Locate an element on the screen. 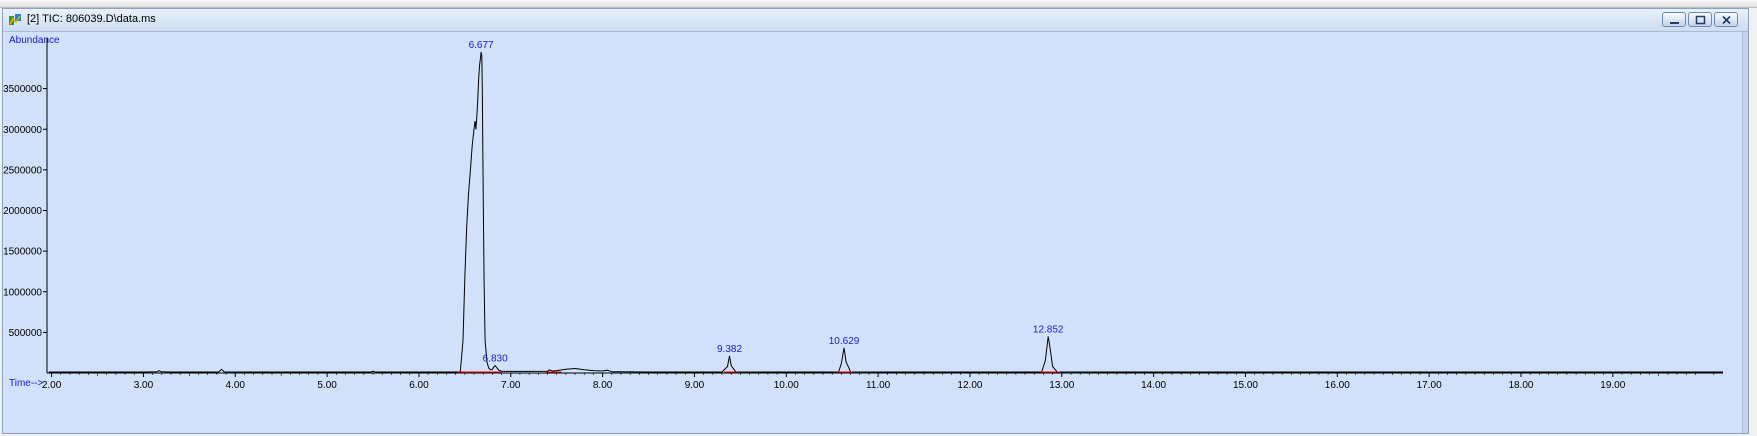 Image resolution: width=1757 pixels, height=436 pixels. y-axis-label: Abundance is located at coordinates (34, 40).